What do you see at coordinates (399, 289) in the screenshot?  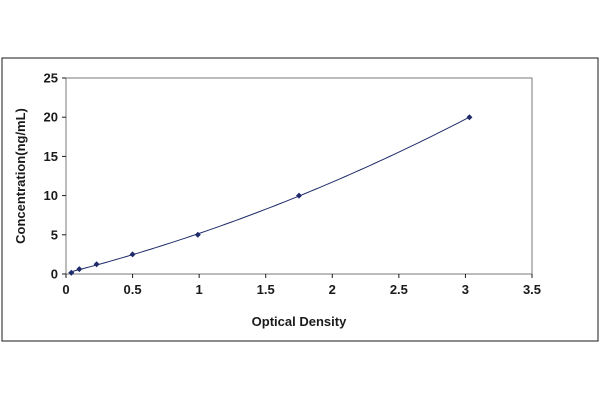 I see `x-tick-label: 2.5` at bounding box center [399, 289].